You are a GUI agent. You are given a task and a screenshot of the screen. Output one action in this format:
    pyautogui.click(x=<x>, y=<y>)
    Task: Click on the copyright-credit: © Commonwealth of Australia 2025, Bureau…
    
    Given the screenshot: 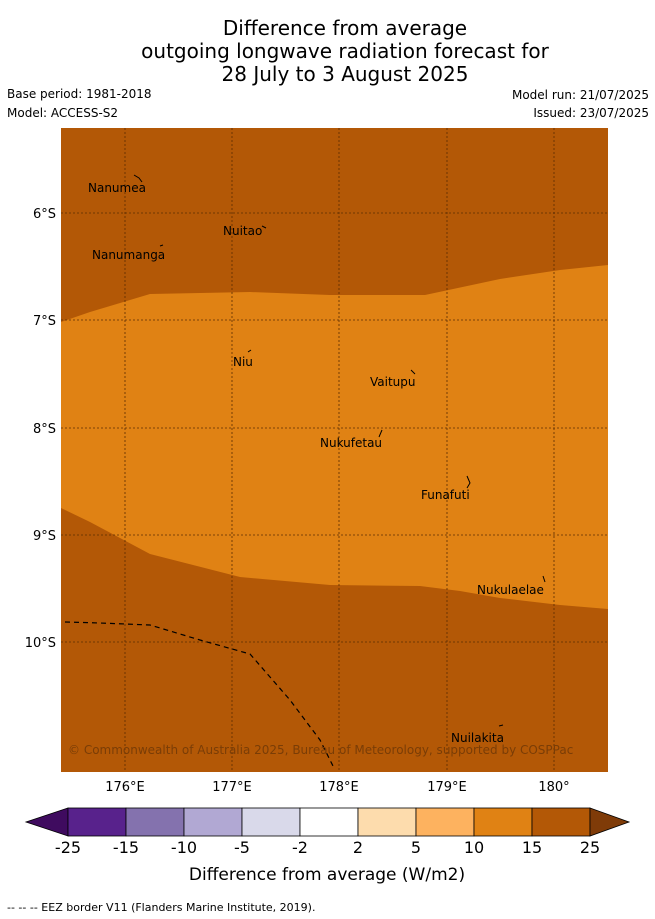 What is the action you would take?
    pyautogui.click(x=320, y=750)
    